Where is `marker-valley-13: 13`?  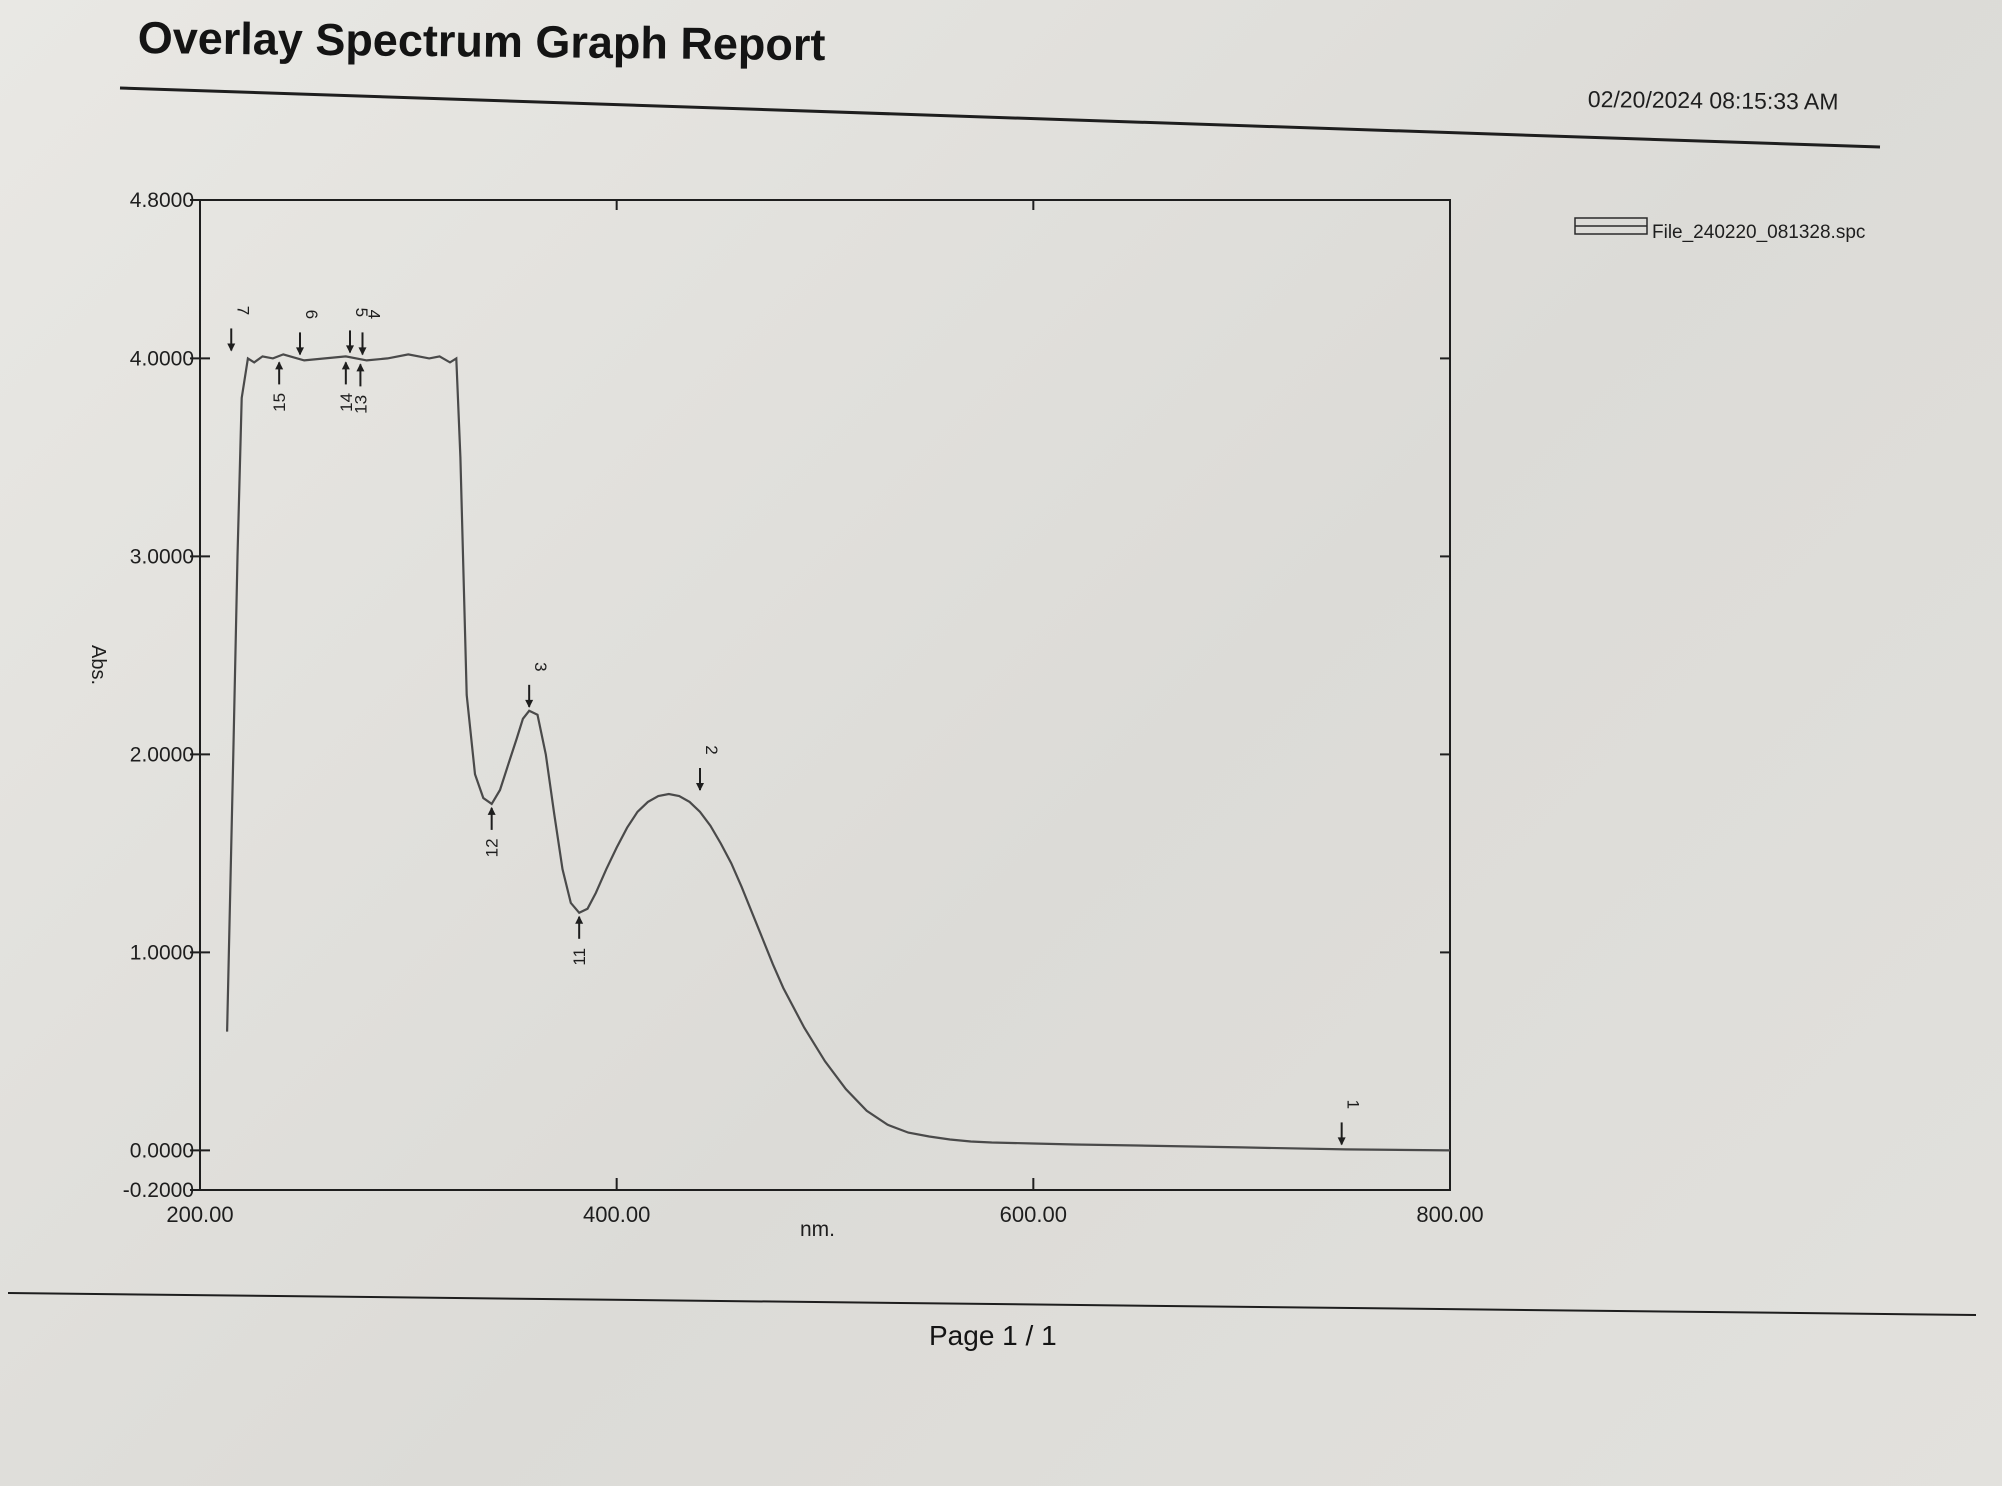
marker-valley-13: 13 is located at coordinates (360, 388).